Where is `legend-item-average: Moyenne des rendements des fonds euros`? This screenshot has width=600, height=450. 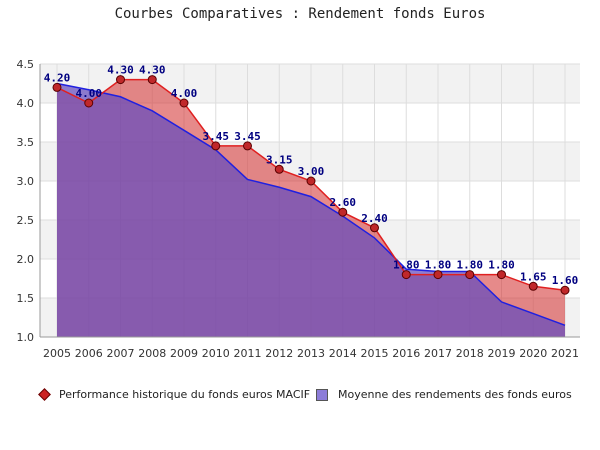 legend-item-average: Moyenne des rendements des fonds euros is located at coordinates (444, 394).